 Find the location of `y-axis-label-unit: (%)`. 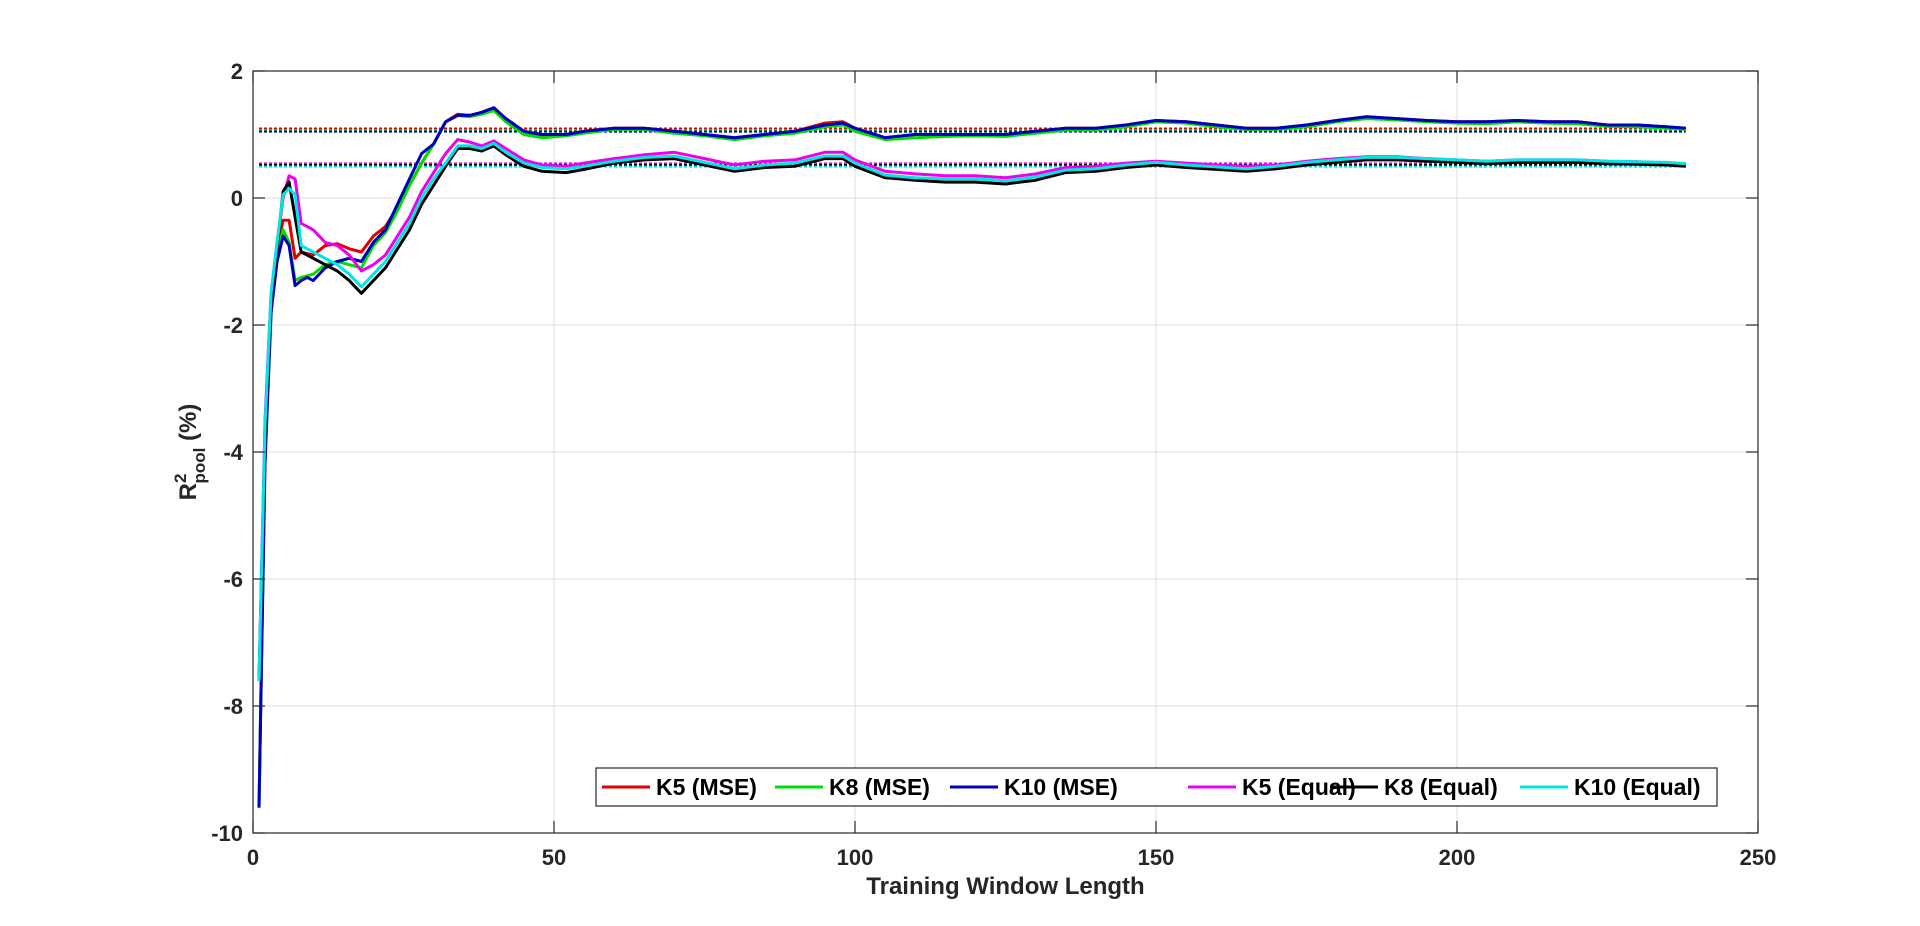

y-axis-label-unit: (%) is located at coordinates (188, 426).